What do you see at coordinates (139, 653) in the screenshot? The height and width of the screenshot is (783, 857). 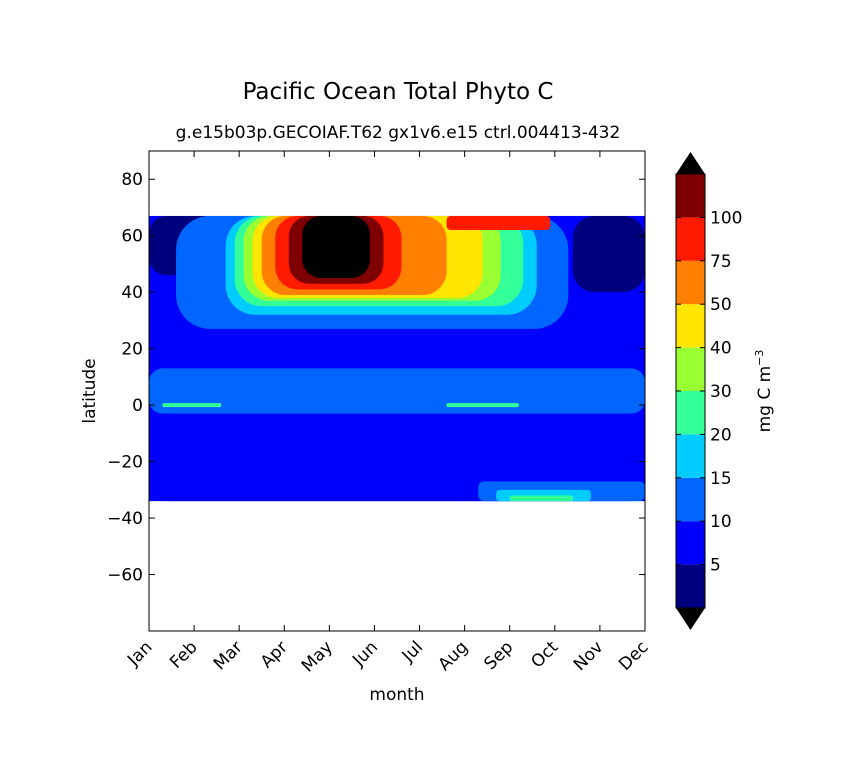 I see `x-tick-label: Jan` at bounding box center [139, 653].